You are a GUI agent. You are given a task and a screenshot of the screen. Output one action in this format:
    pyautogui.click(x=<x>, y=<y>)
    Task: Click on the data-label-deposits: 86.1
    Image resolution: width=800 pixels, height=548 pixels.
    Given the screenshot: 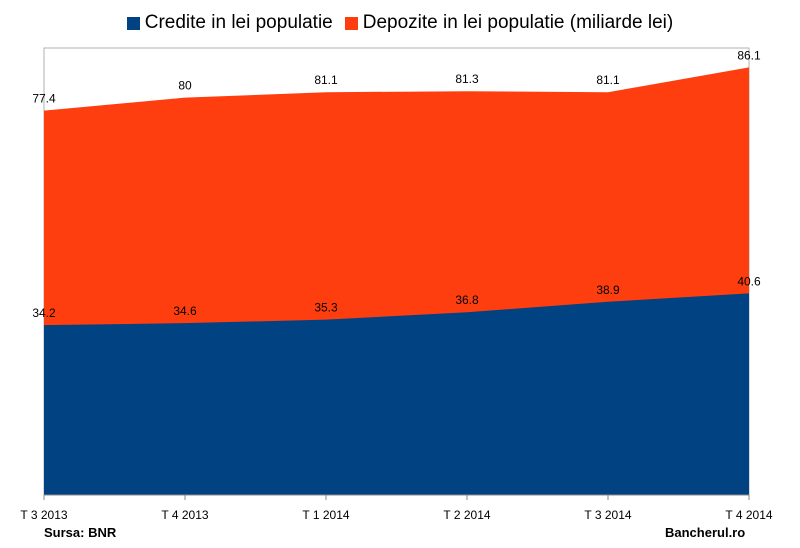 What is the action you would take?
    pyautogui.click(x=749, y=55)
    